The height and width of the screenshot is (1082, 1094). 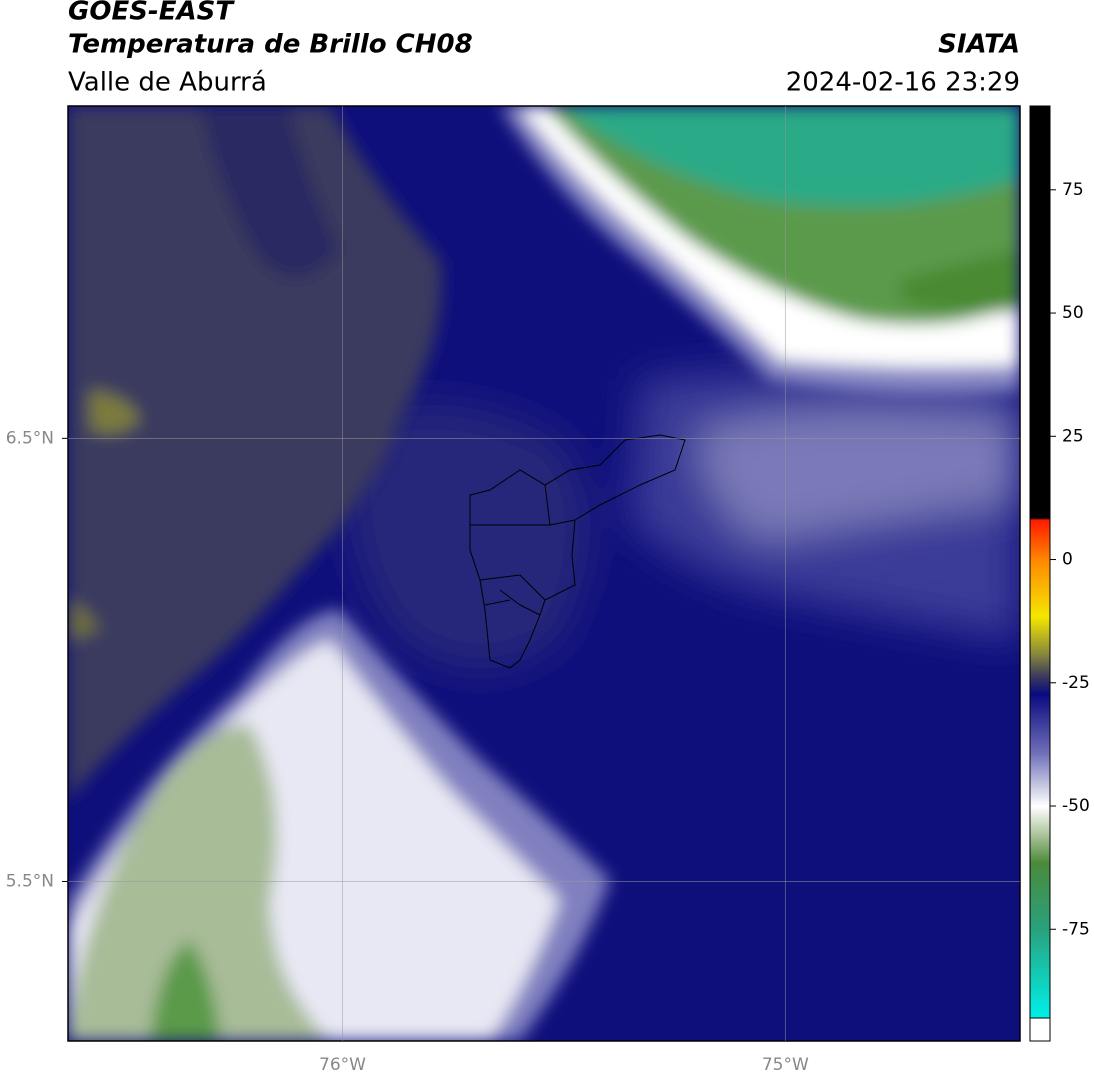 I want to click on colorbar, so click(x=1040, y=562).